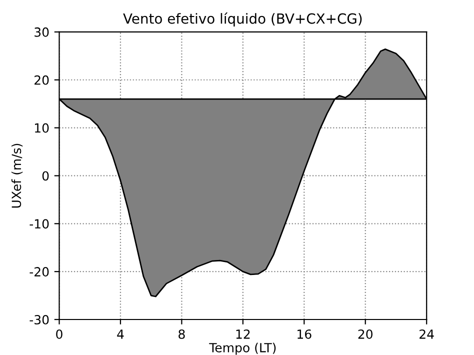 This screenshot has height=355, width=474. I want to click on y-tick-label: 20, so click(41, 80).